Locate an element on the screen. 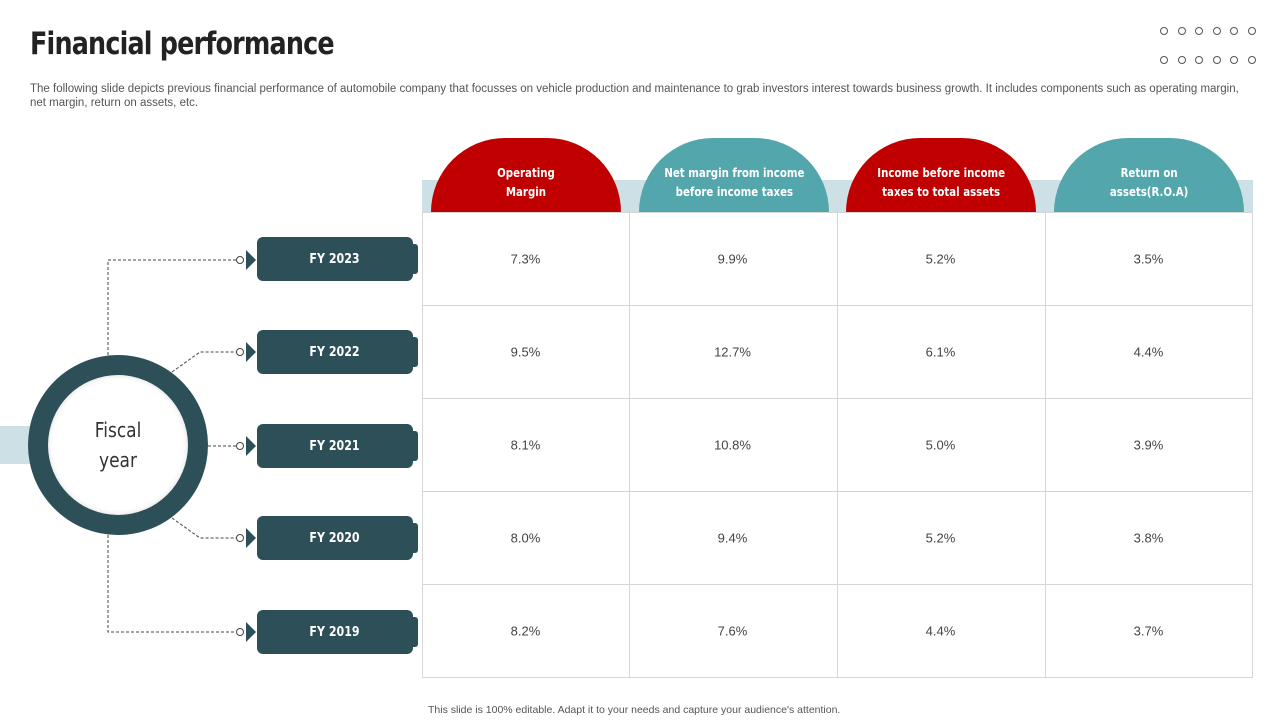  table-cell: 5.0% is located at coordinates (940, 445).